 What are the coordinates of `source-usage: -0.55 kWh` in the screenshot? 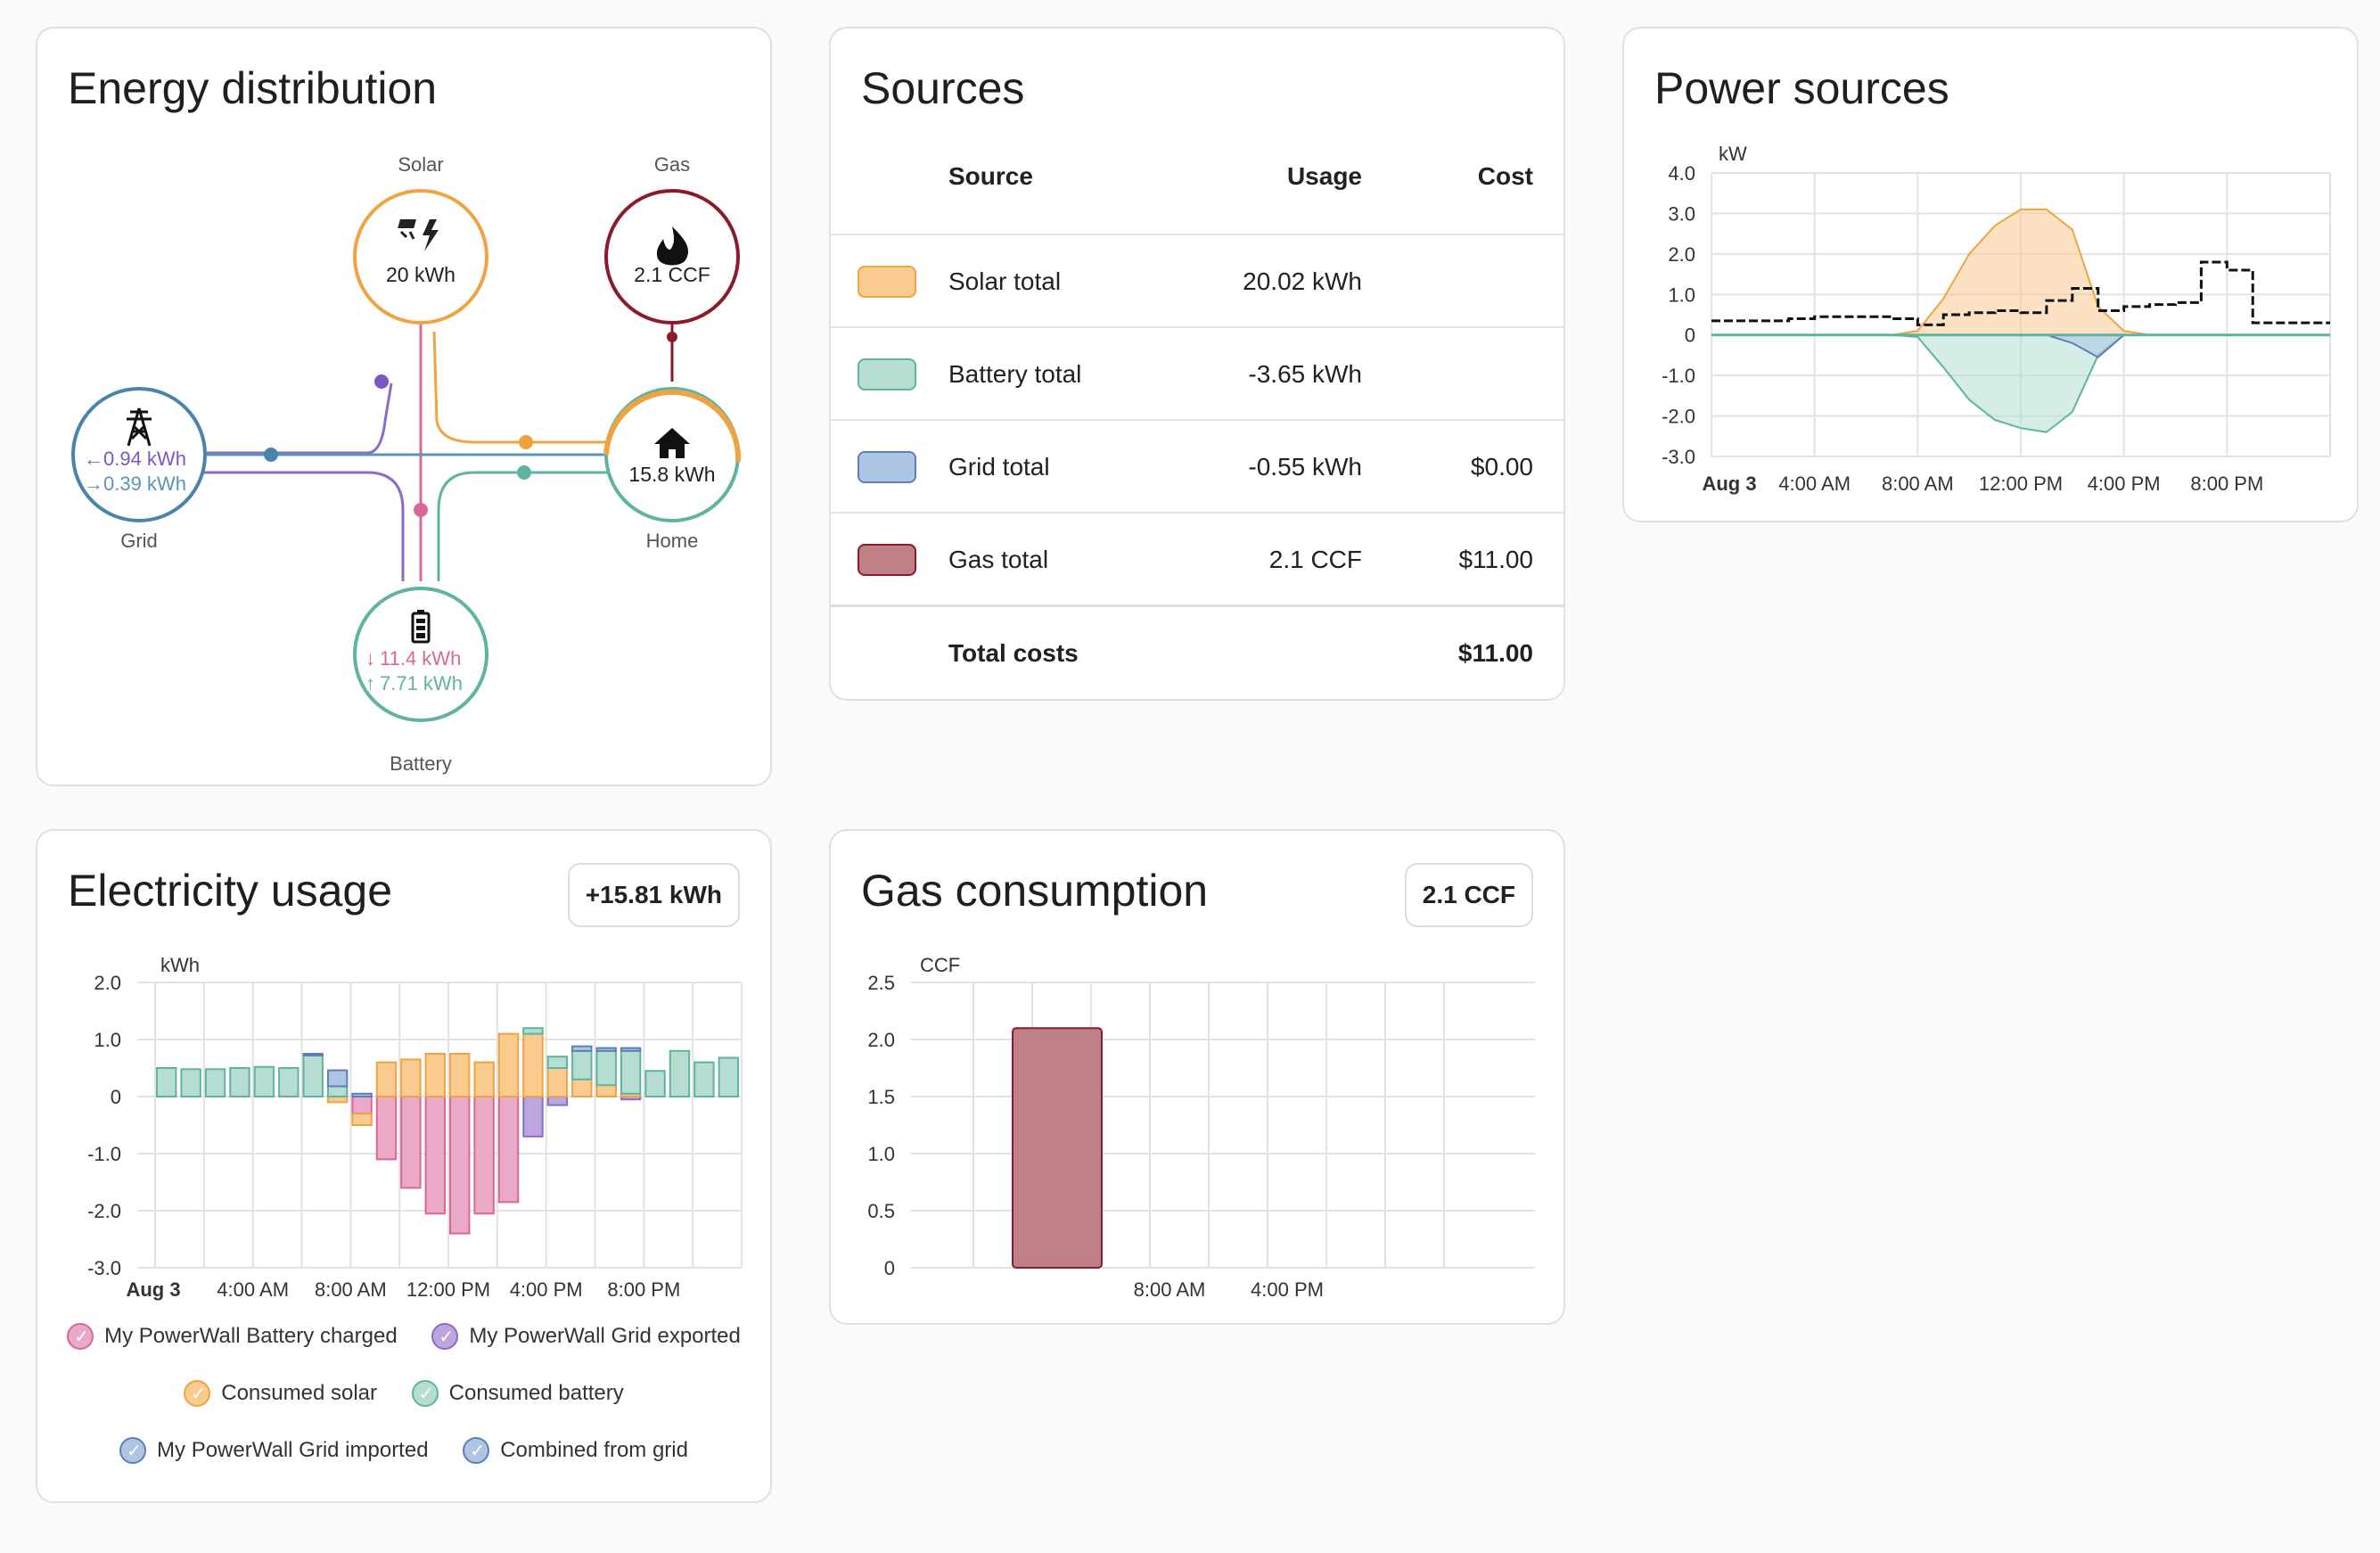 It's located at (1305, 467).